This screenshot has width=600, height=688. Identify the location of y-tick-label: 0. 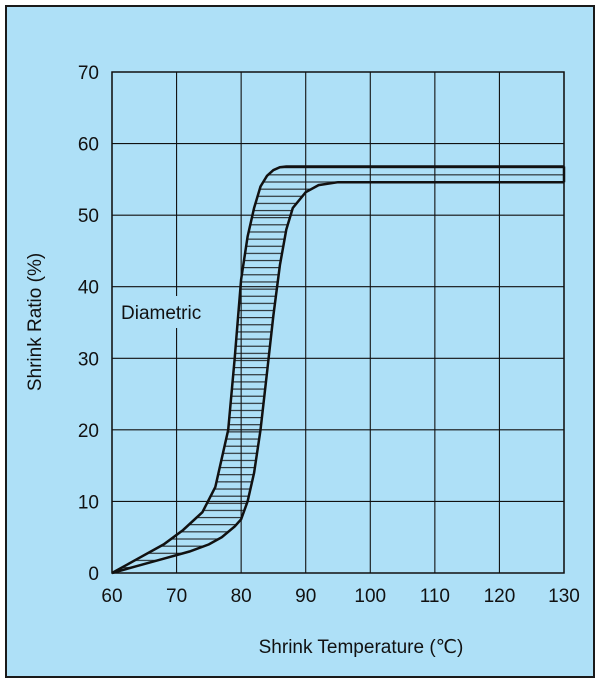
(93, 574).